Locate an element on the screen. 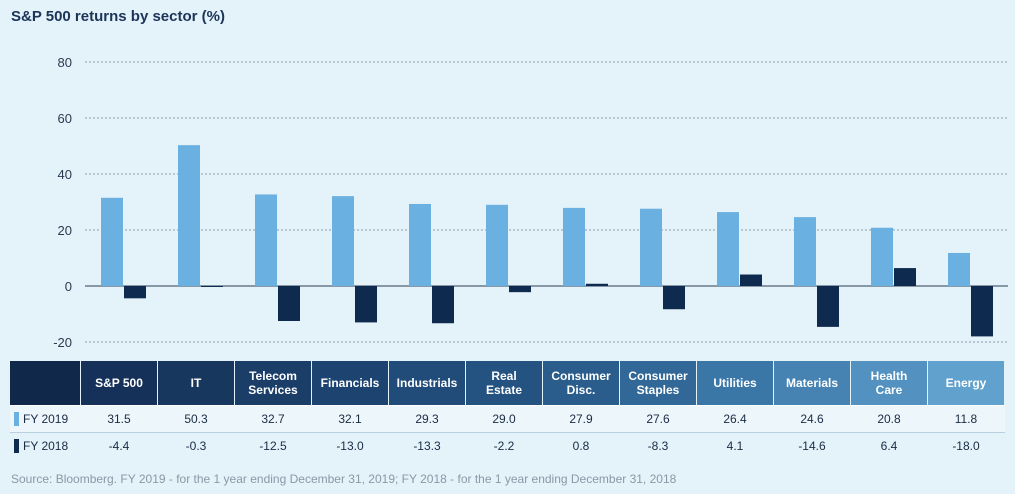 Image resolution: width=1015 pixels, height=494 pixels. table-cell: 27.6 is located at coordinates (658, 419).